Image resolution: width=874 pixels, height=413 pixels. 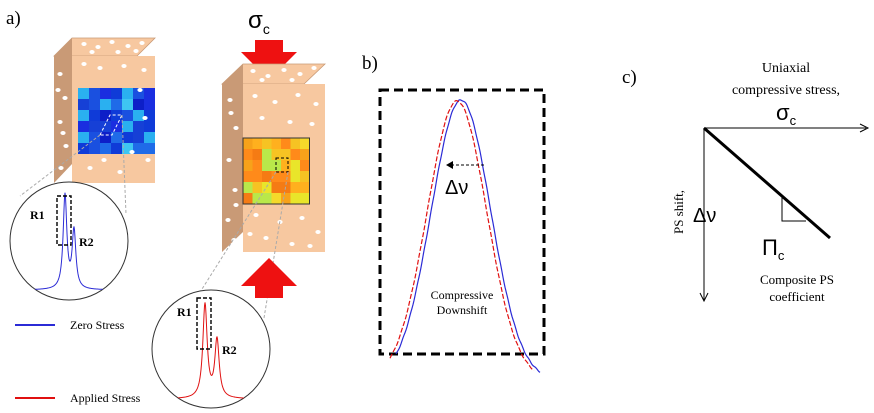 I want to click on block-applied-stress, so click(x=261, y=191).